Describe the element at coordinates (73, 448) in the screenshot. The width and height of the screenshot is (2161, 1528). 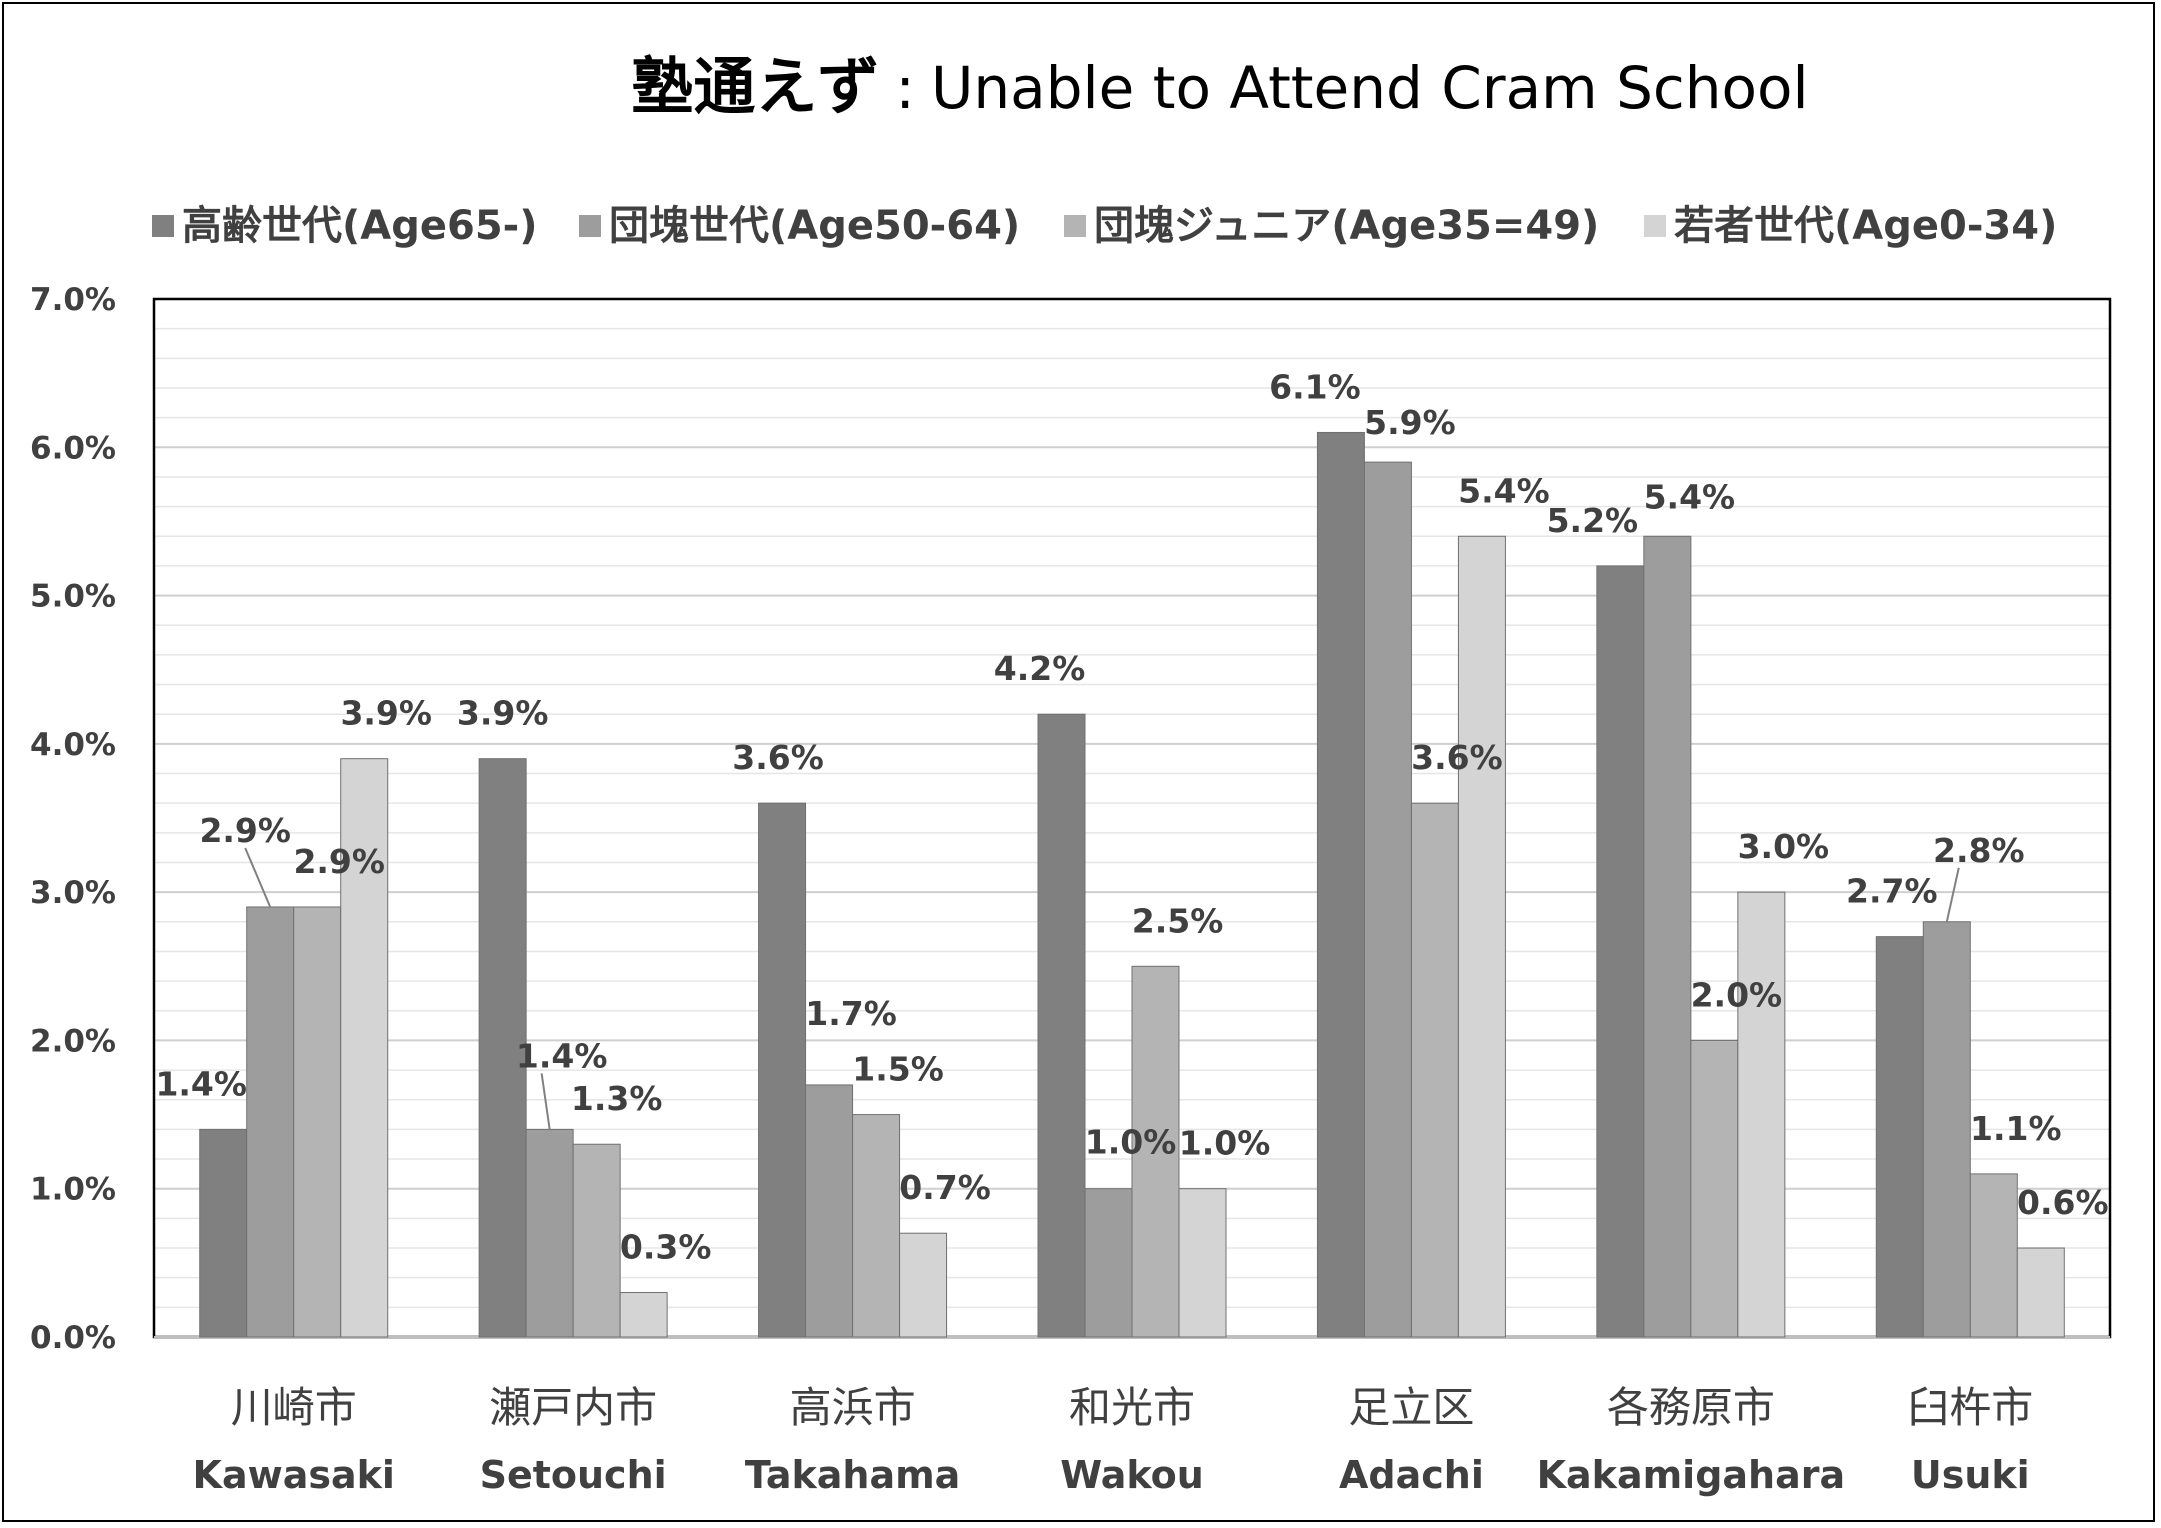
I see `y-tick-label: 6.0%` at that location.